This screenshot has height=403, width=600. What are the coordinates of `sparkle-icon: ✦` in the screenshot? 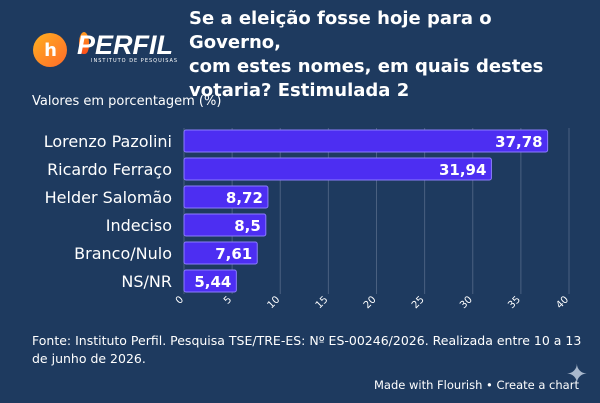 It's located at (577, 375).